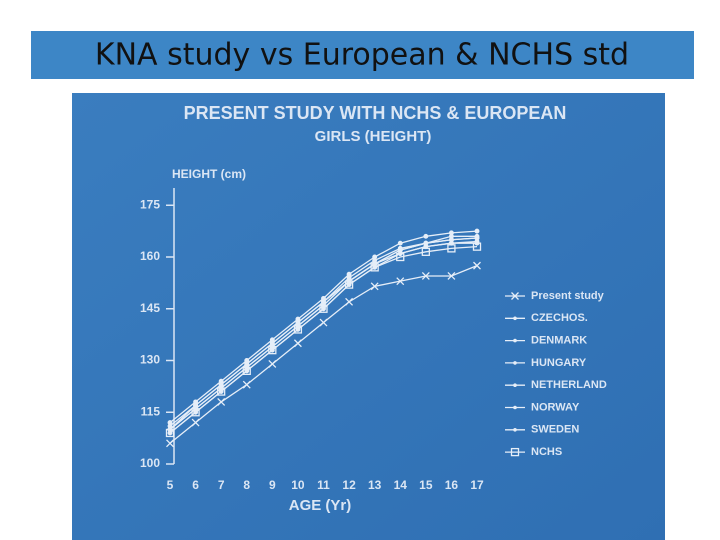 Image resolution: width=720 pixels, height=540 pixels. What do you see at coordinates (401, 485) in the screenshot?
I see `x-tick-label: 14` at bounding box center [401, 485].